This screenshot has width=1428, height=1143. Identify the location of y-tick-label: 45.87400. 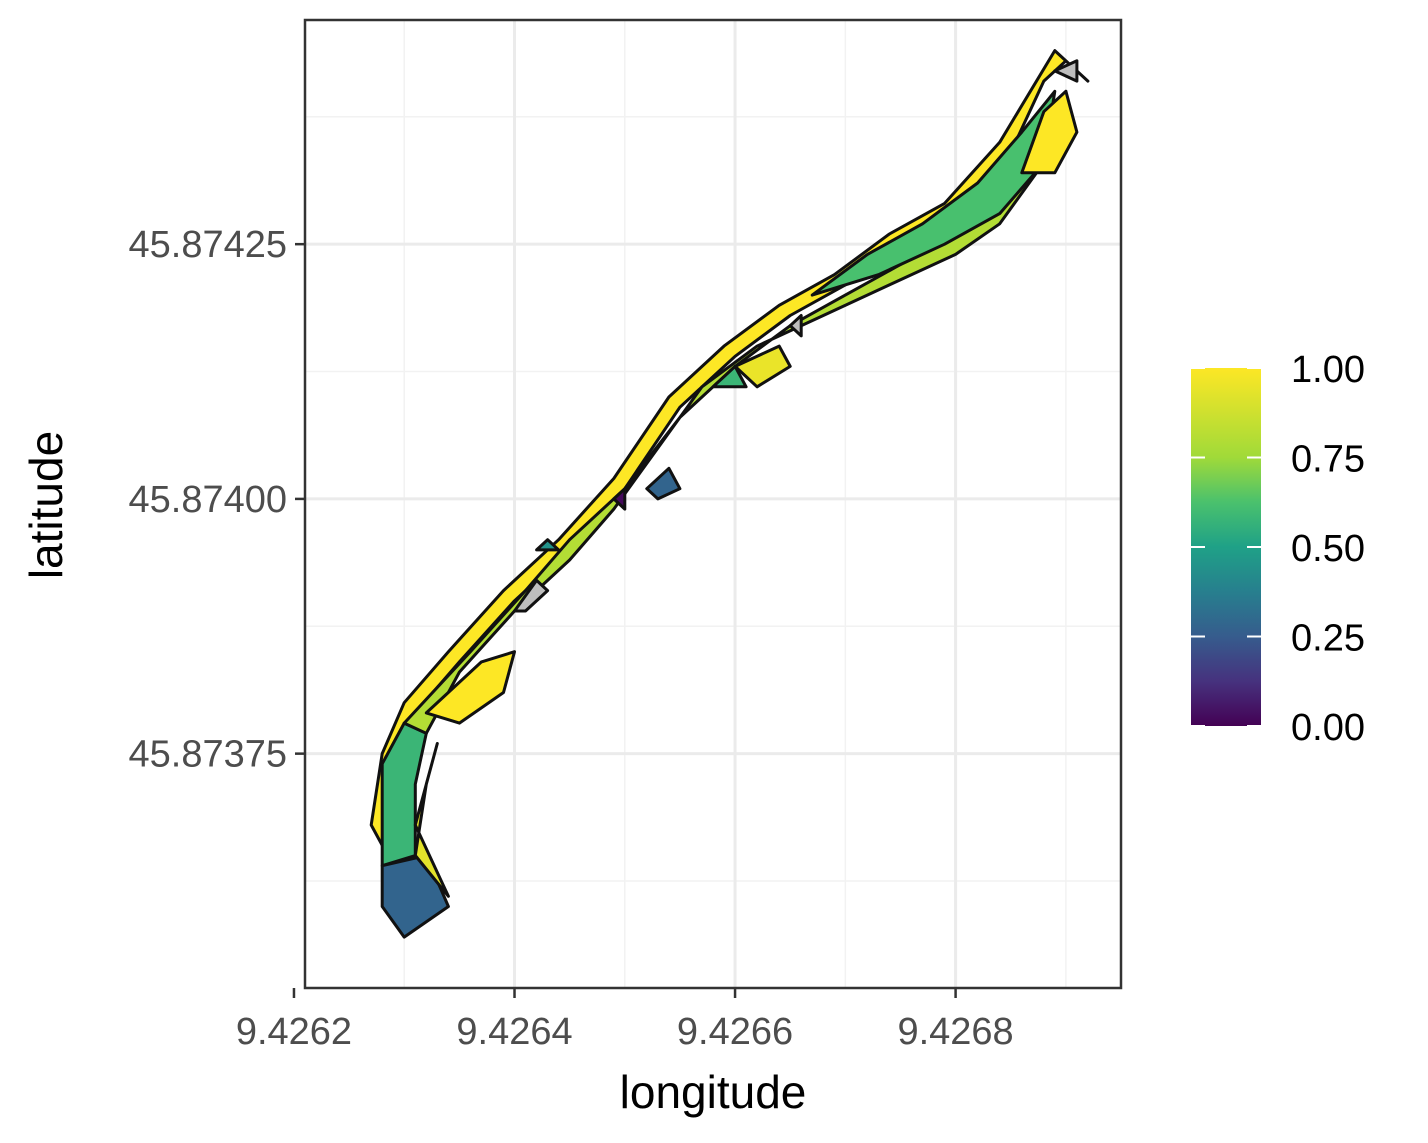
(208, 500).